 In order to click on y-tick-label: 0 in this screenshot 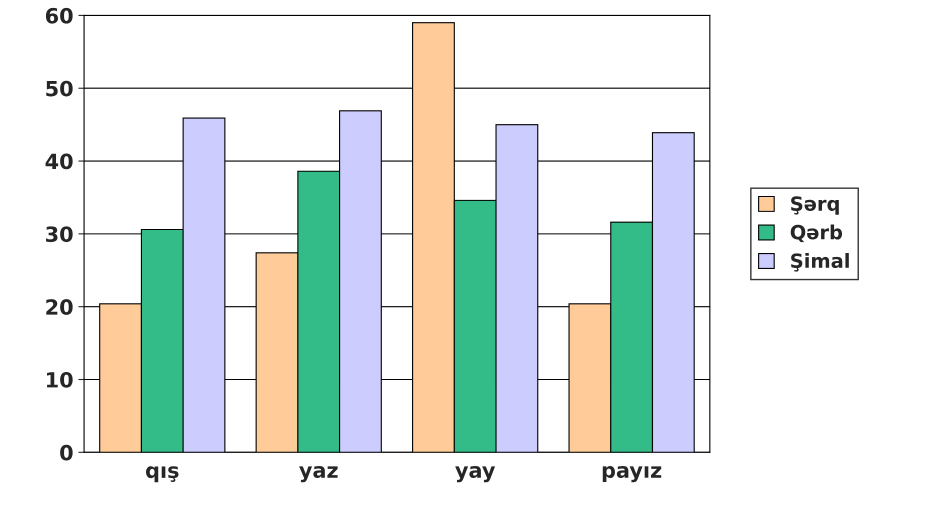, I will do `click(66, 452)`.